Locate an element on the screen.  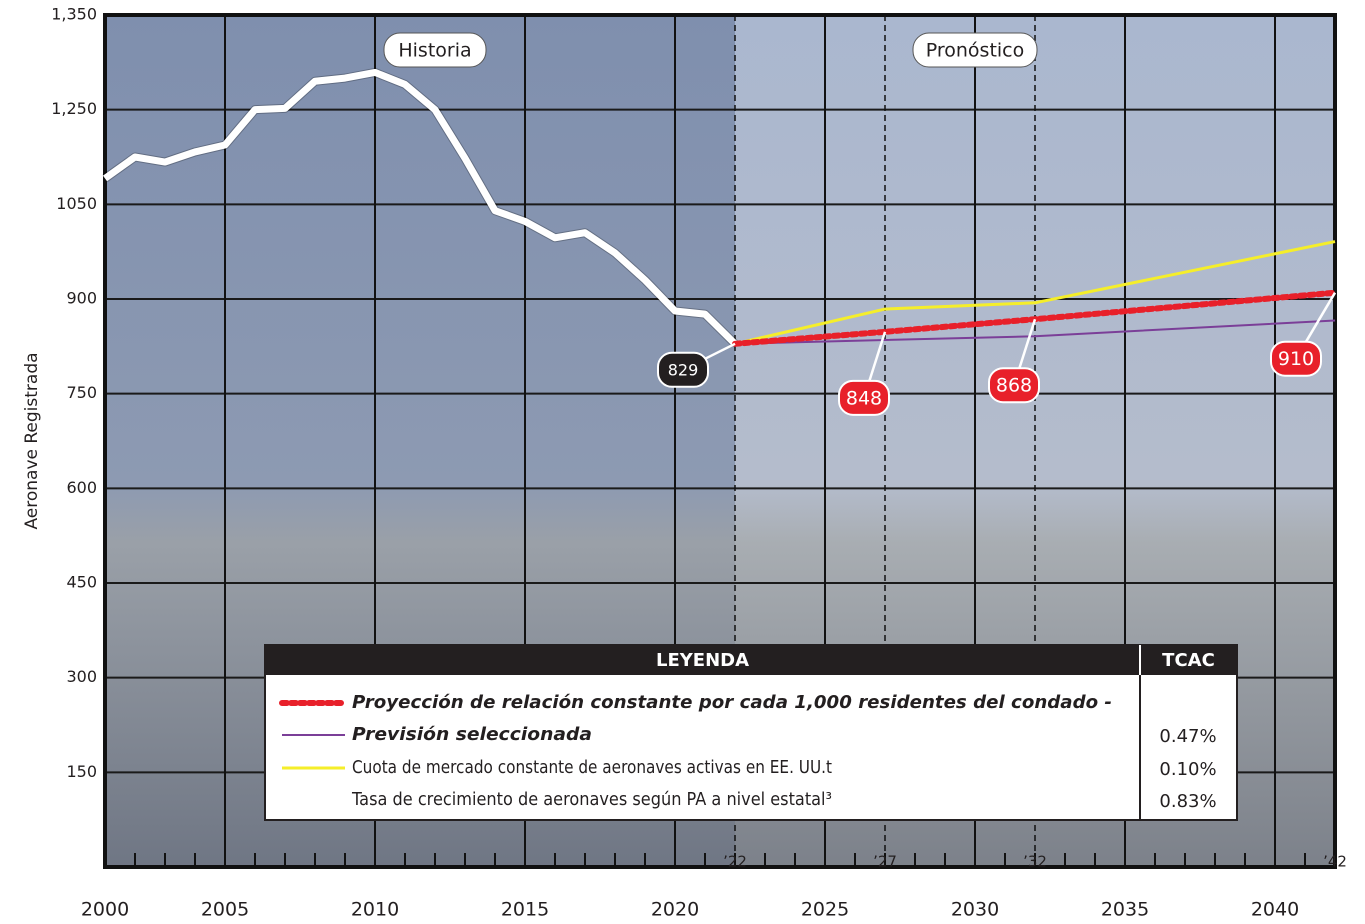
data-label: 848 is located at coordinates (864, 398).